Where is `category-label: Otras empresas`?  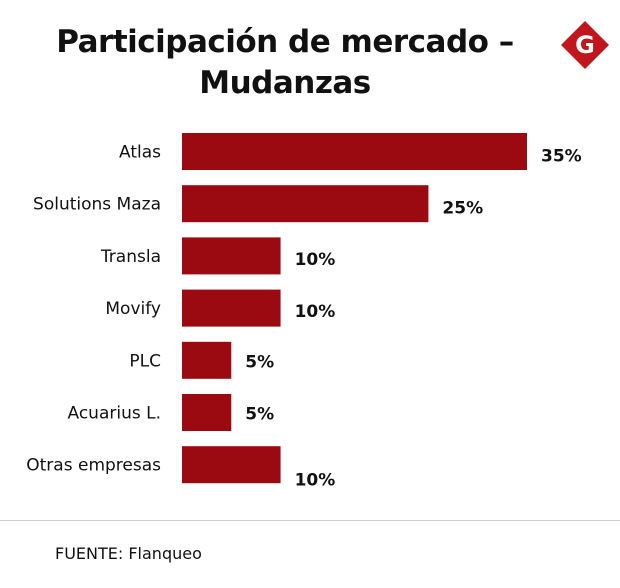
category-label: Otras empresas is located at coordinates (93, 466).